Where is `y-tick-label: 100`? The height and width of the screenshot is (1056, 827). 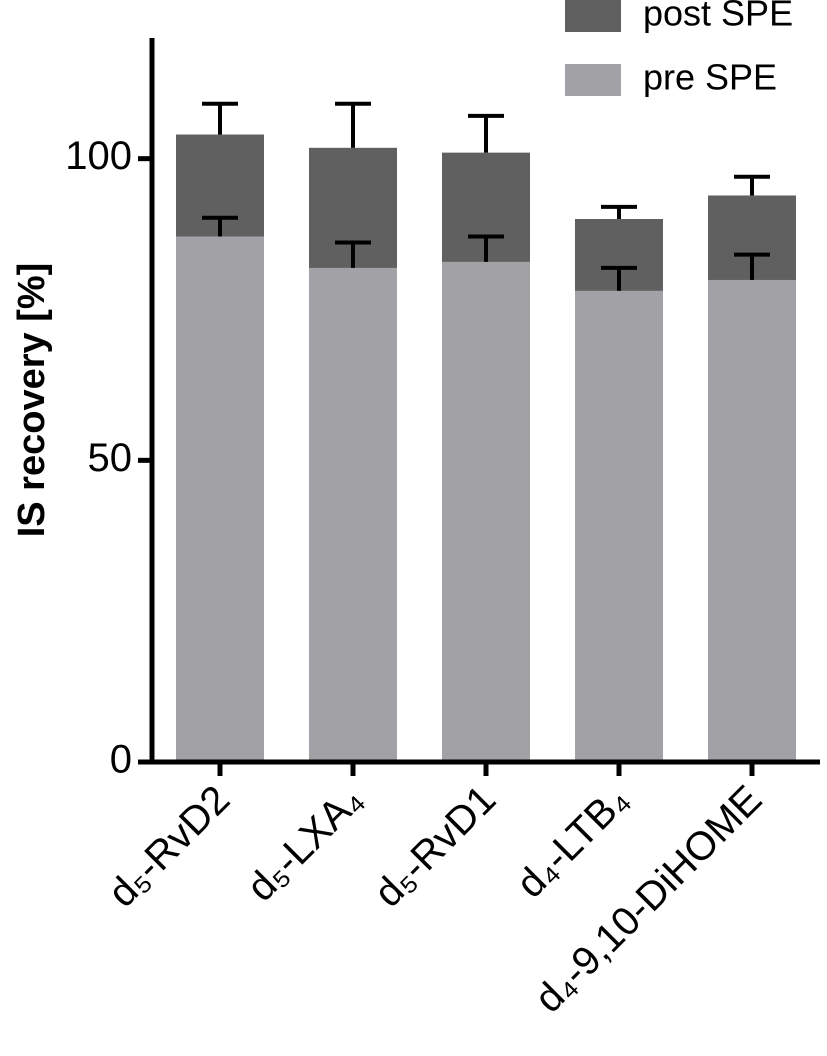 y-tick-label: 100 is located at coordinates (98, 156).